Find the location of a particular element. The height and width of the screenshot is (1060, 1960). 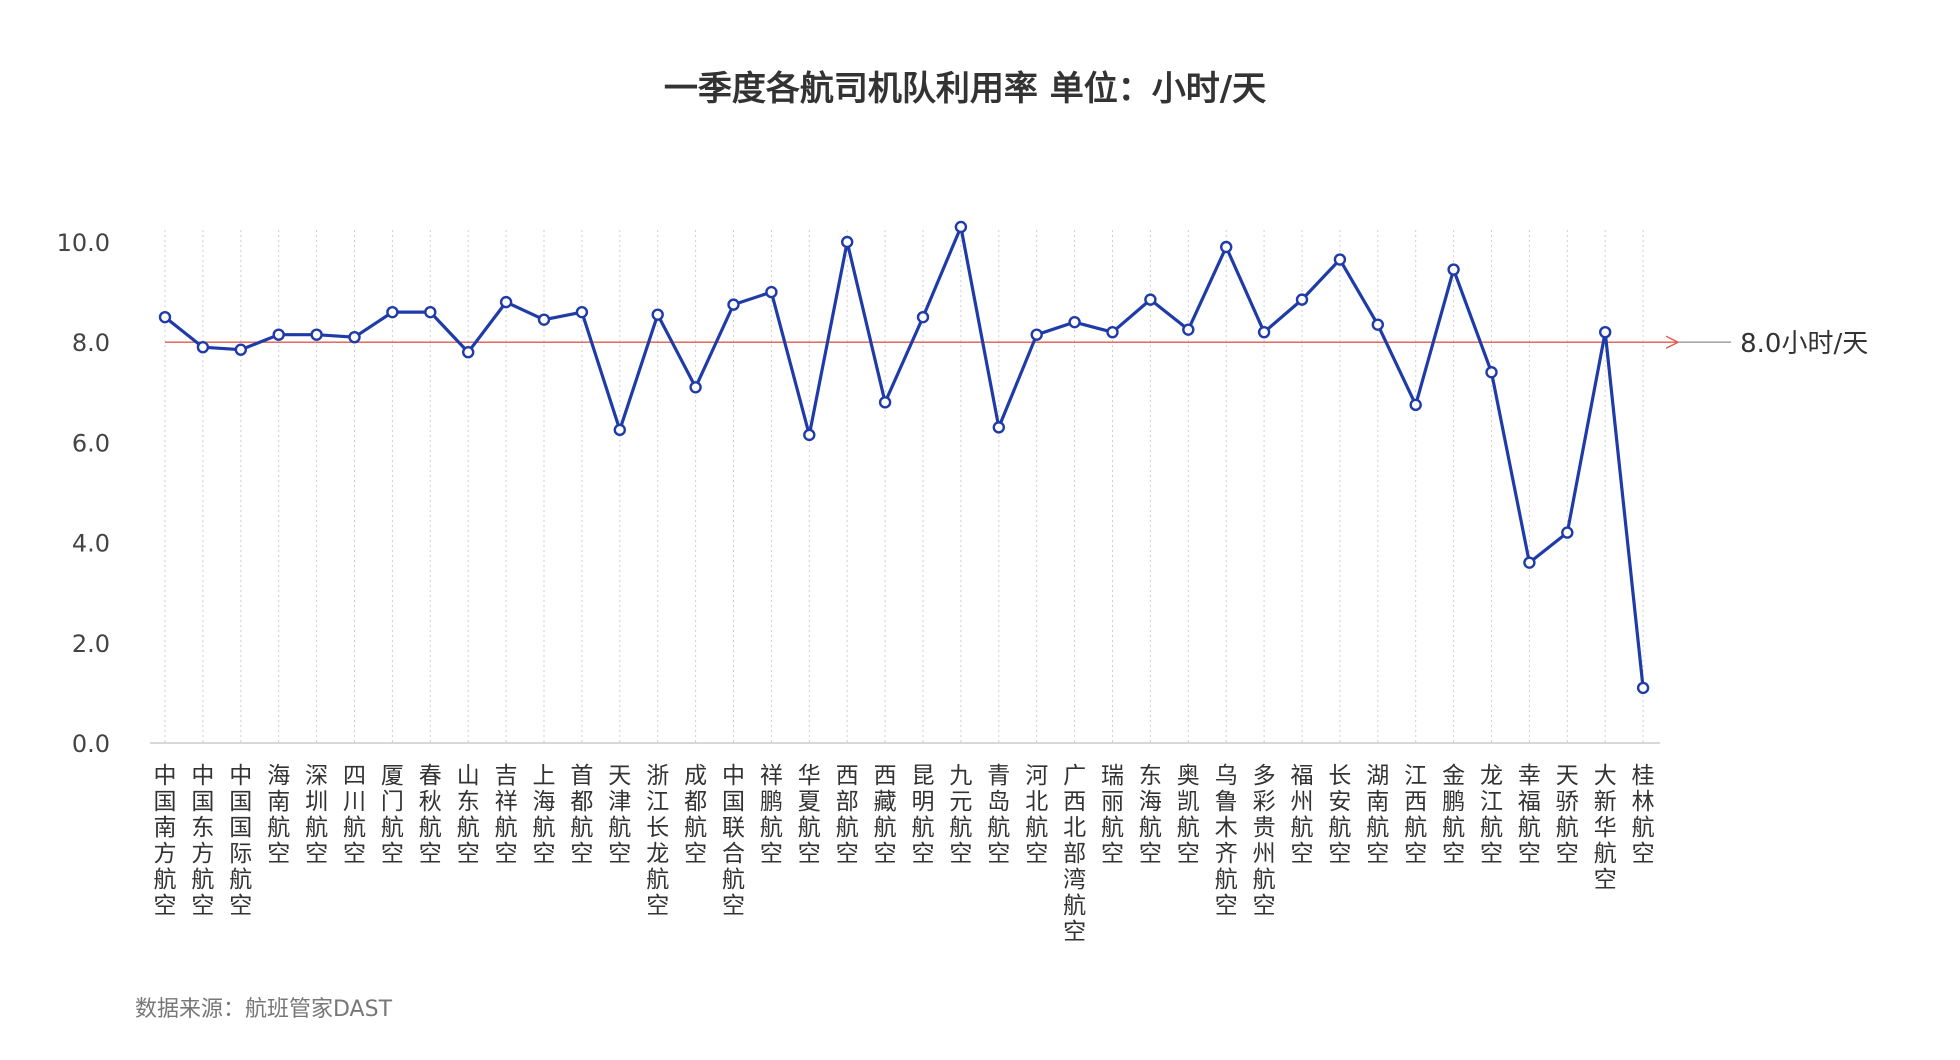

x-tick-label: 中国联合航空 is located at coordinates (733, 841).